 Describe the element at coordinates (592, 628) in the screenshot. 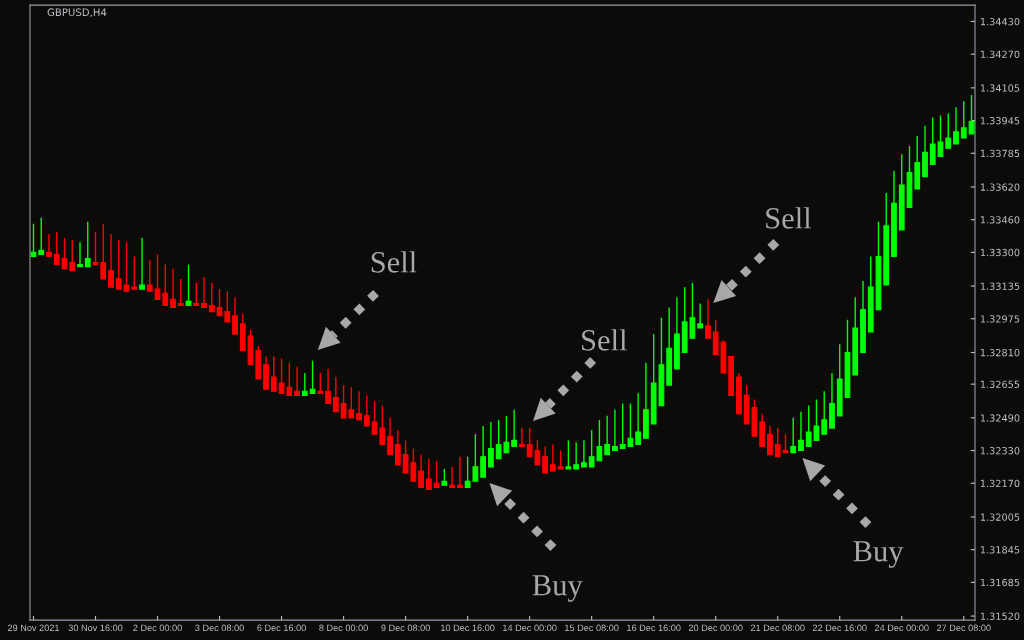

I see `x-tick-label: 15 Dec 08:00` at that location.